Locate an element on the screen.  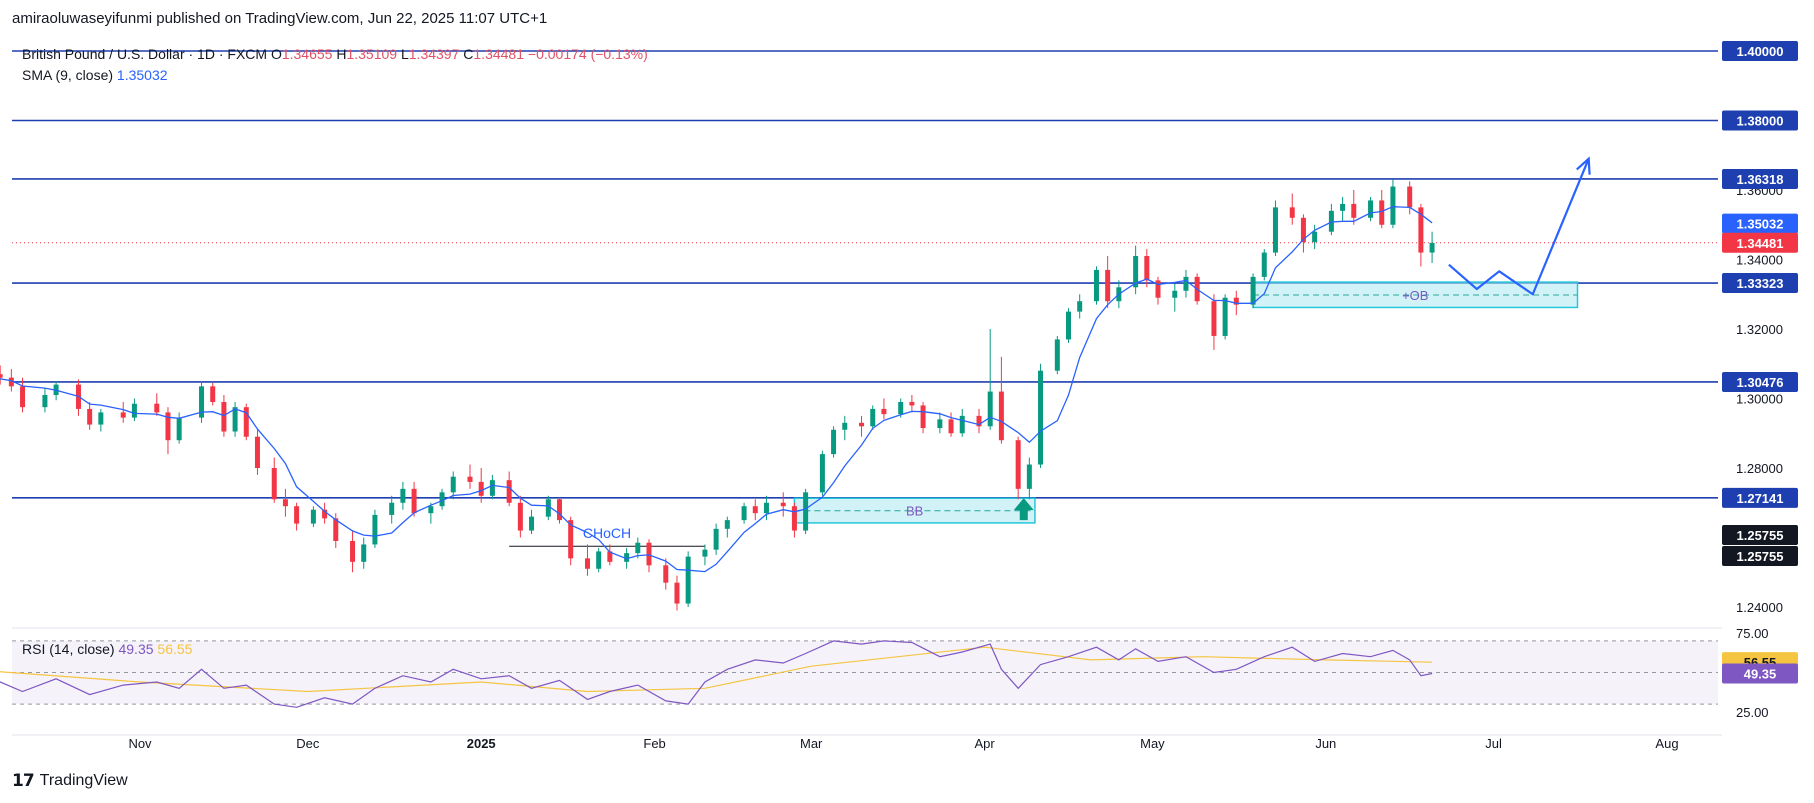
time-tick-label: Jul is located at coordinates (1493, 743).